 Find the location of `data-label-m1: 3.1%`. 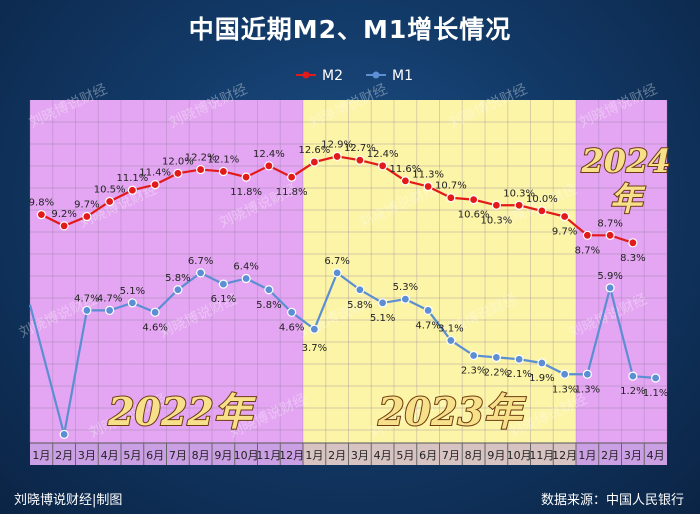

data-label-m1: 3.1% is located at coordinates (450, 328).